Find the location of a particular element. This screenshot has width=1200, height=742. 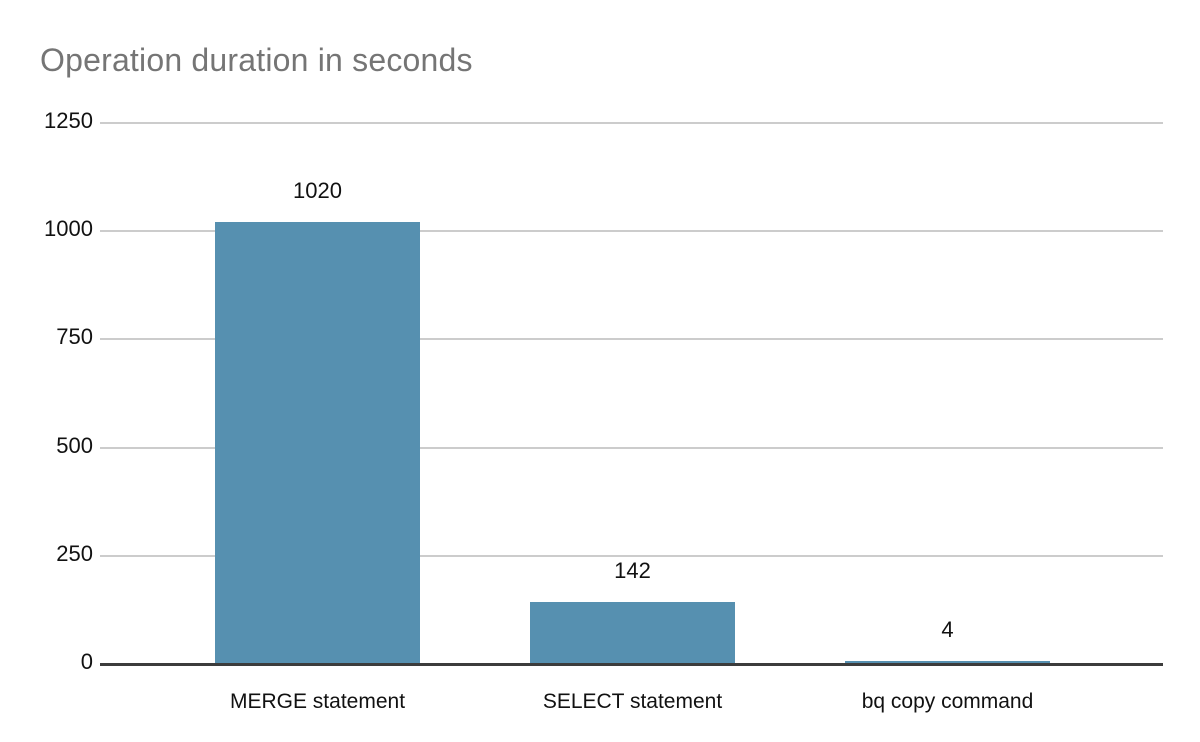

y-axis-tick-label: 250 is located at coordinates (74, 553).